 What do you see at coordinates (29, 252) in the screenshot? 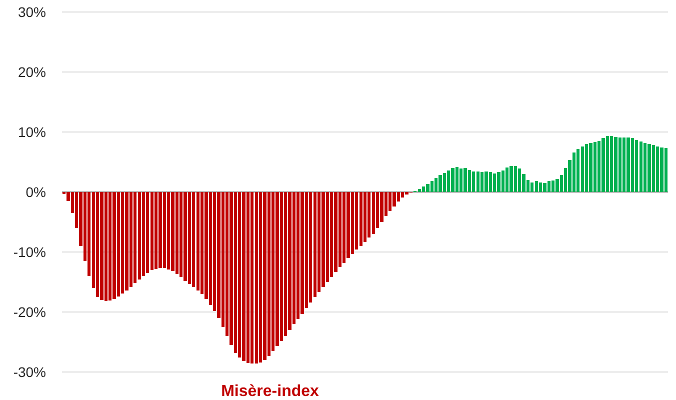
I see `y-tick-label: -10%` at bounding box center [29, 252].